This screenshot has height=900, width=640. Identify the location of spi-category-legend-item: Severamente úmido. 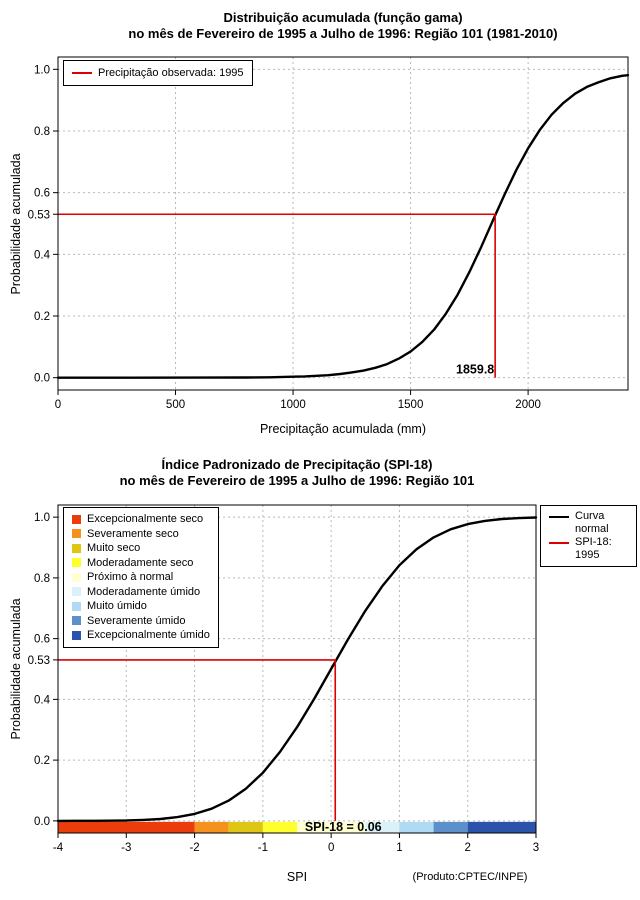
(141, 621).